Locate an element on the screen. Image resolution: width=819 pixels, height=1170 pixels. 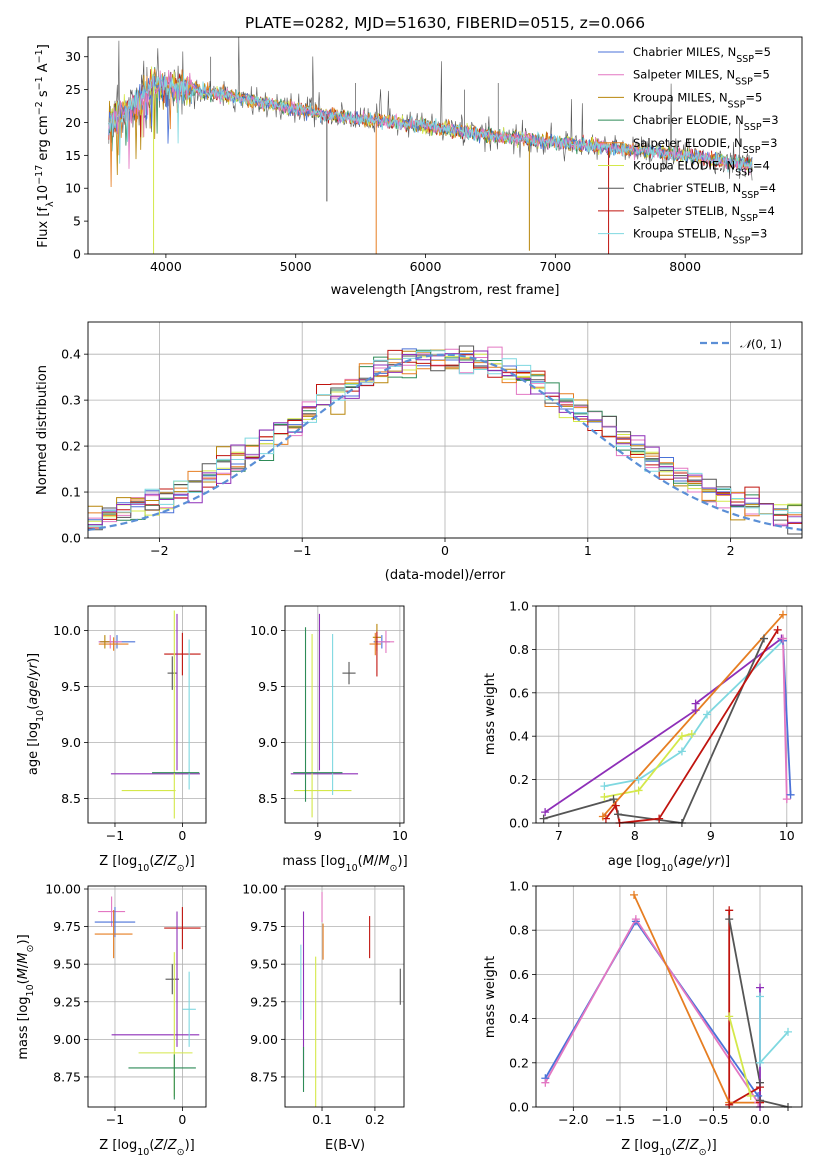
x-tick-label: 0.1 is located at coordinates (322, 1119).